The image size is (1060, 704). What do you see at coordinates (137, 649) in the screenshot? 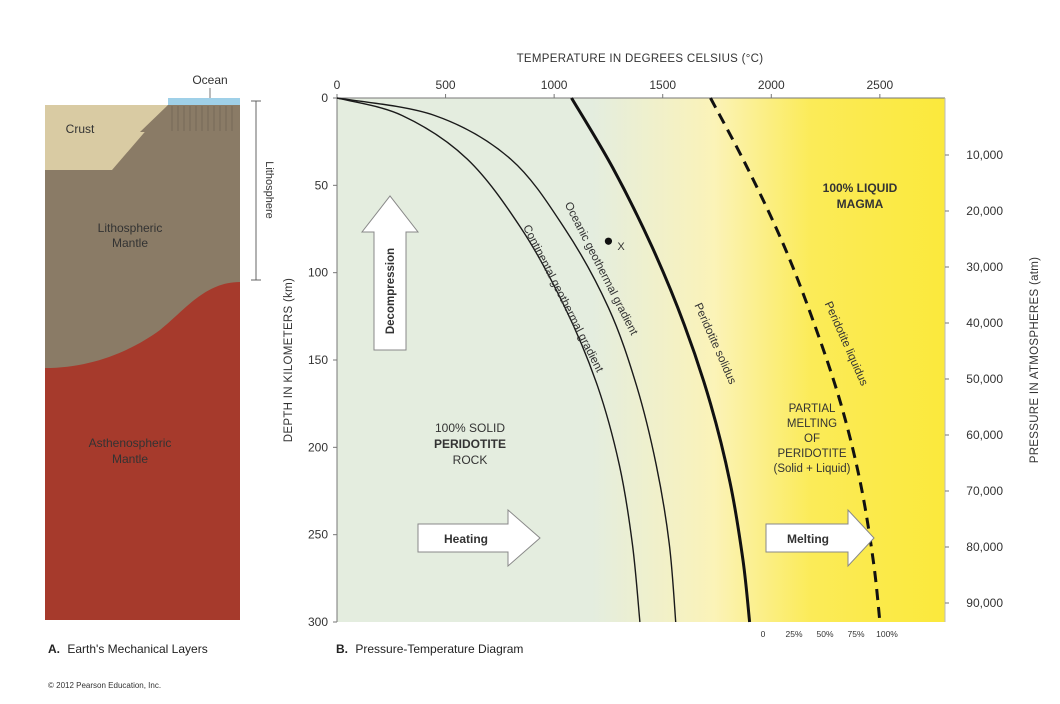
I see `panel-a-caption-text: Earth's Mechanical Layers` at bounding box center [137, 649].